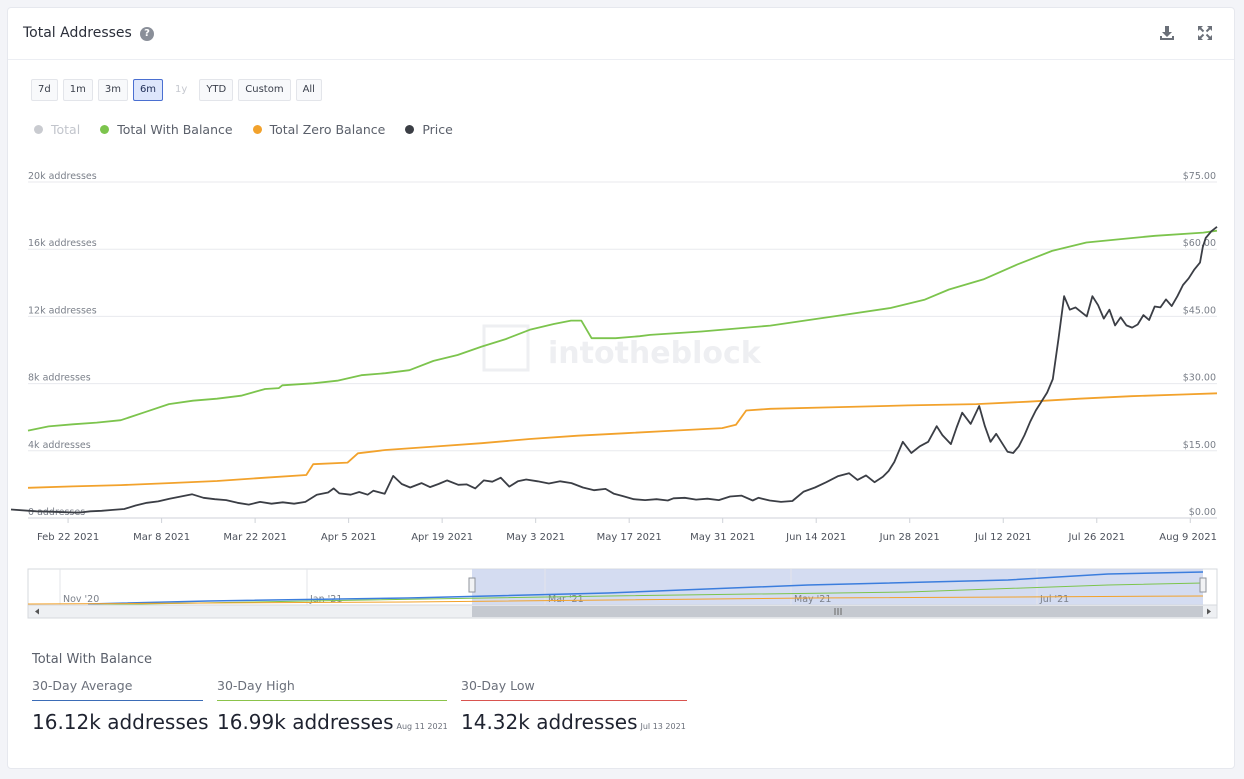 This screenshot has height=779, width=1244. What do you see at coordinates (68, 537) in the screenshot?
I see `x-tick-label: Feb 22 2021` at bounding box center [68, 537].